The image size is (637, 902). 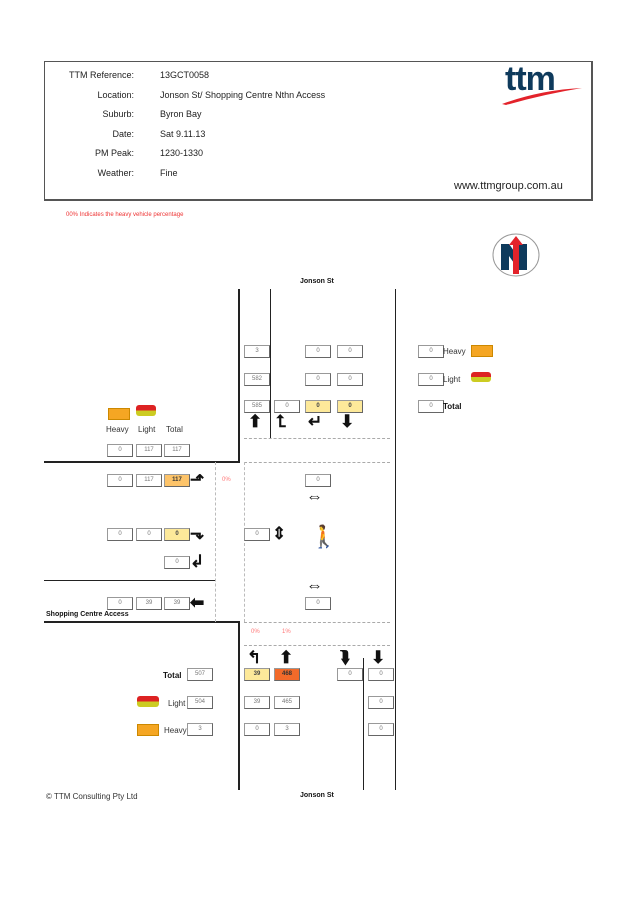 What do you see at coordinates (169, 172) in the screenshot?
I see `field-value: Fine` at bounding box center [169, 172].